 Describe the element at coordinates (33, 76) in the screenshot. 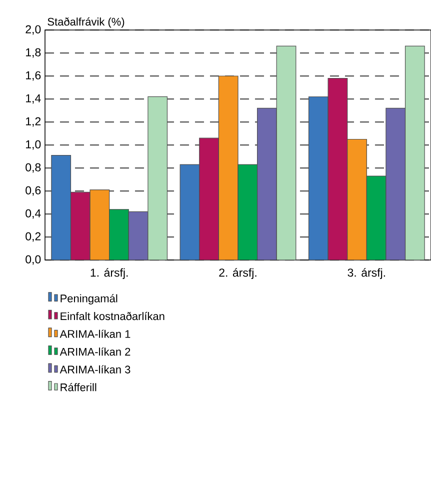

I see `y-tick-label: 1,6` at that location.